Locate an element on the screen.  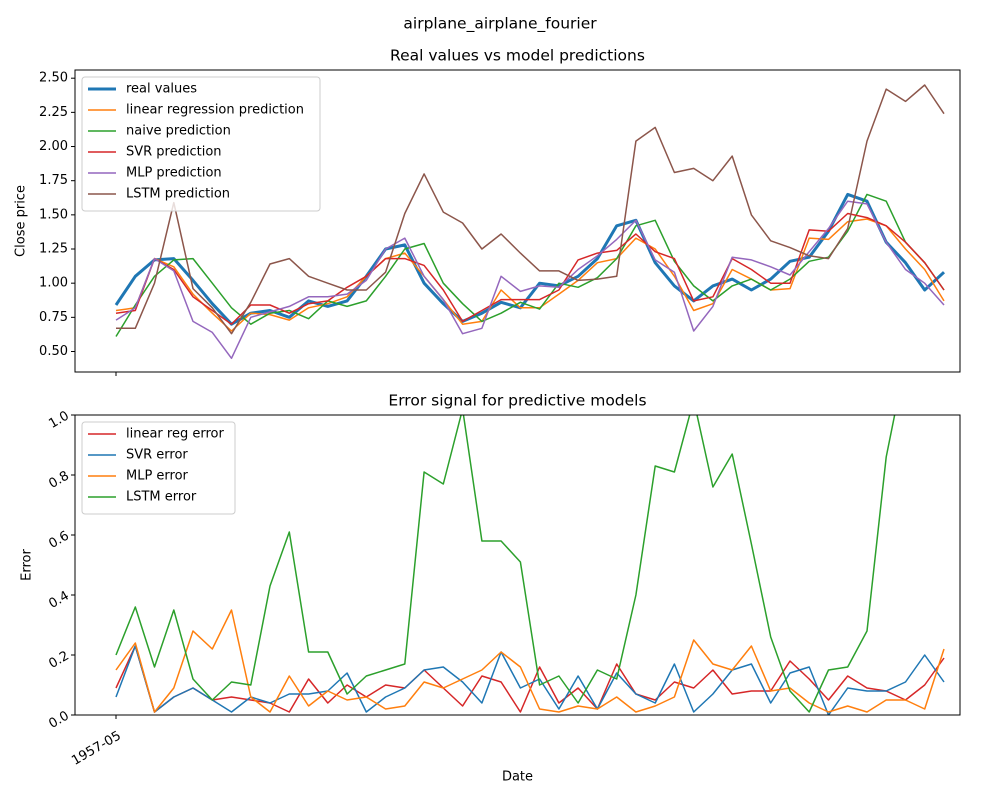
figure-title: airplane_airplane_fourier is located at coordinates (500, 24).